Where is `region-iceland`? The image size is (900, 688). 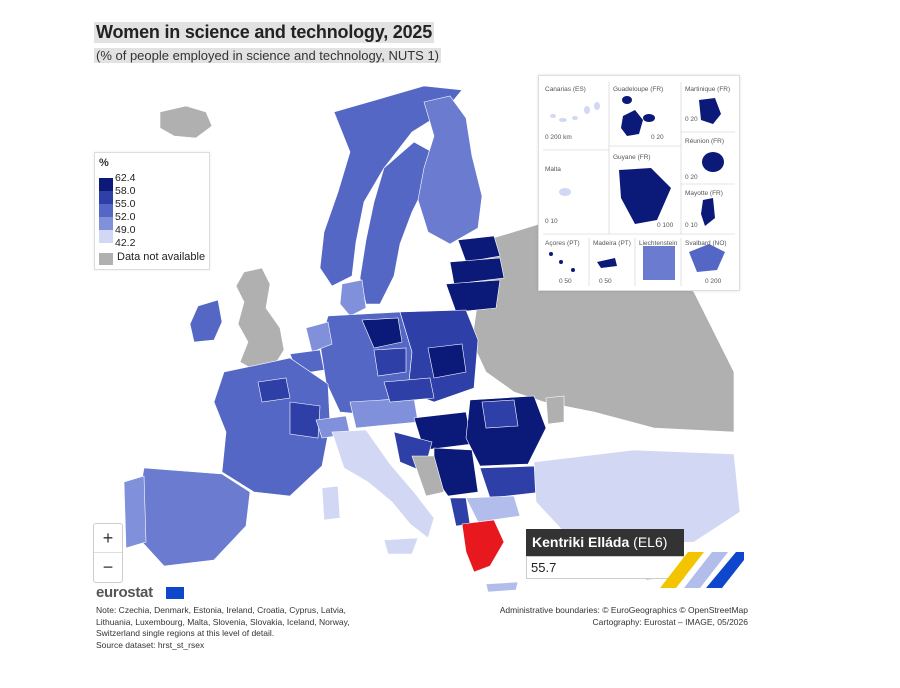
region-iceland is located at coordinates (186, 122).